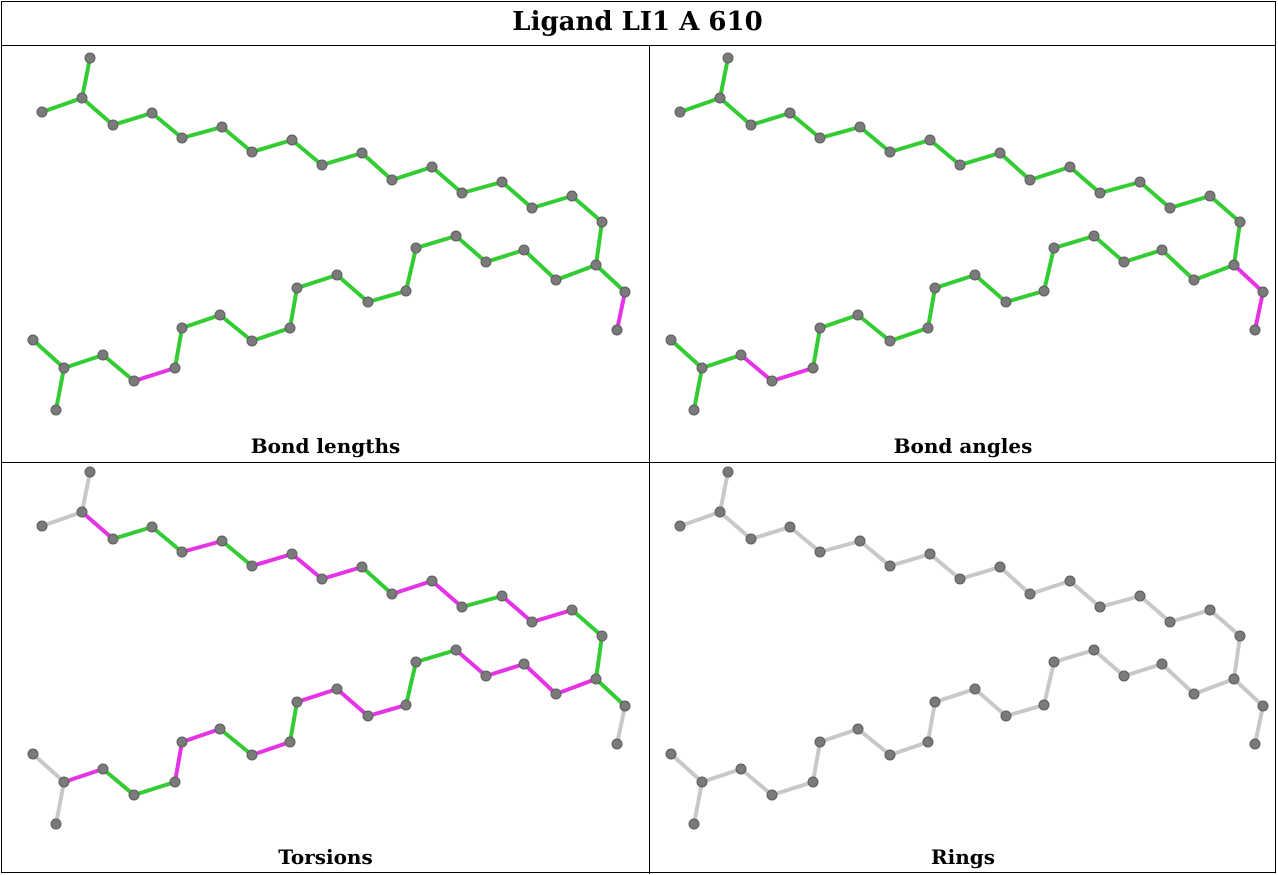 The image size is (1278, 875). I want to click on figure-title: Ligand LI1 A 610, so click(637, 22).